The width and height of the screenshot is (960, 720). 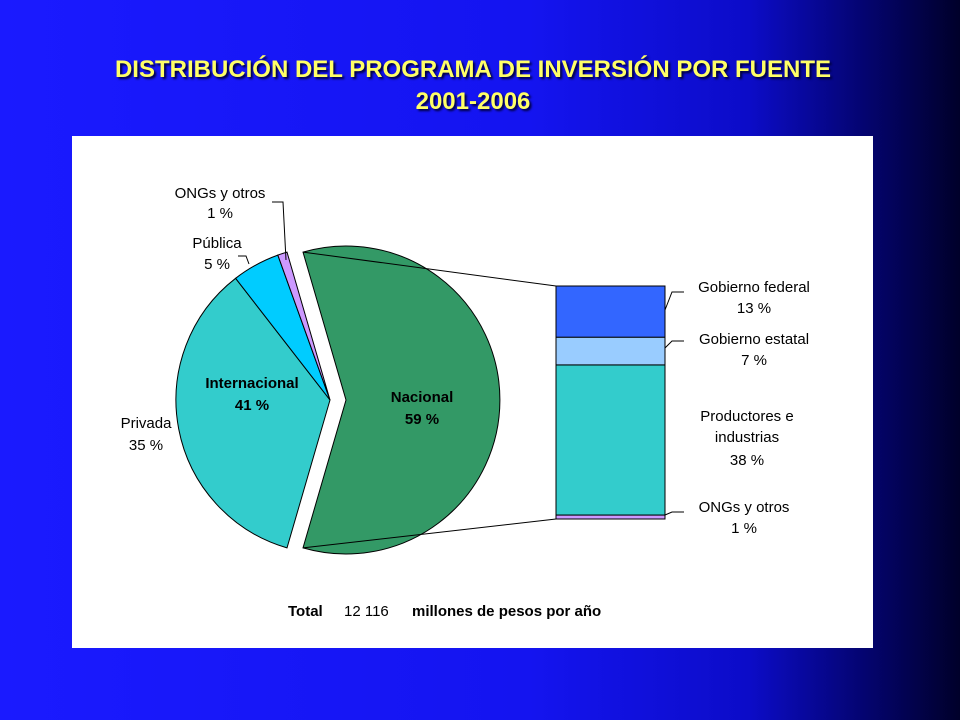 I want to click on bar-segment-productores, so click(x=610, y=440).